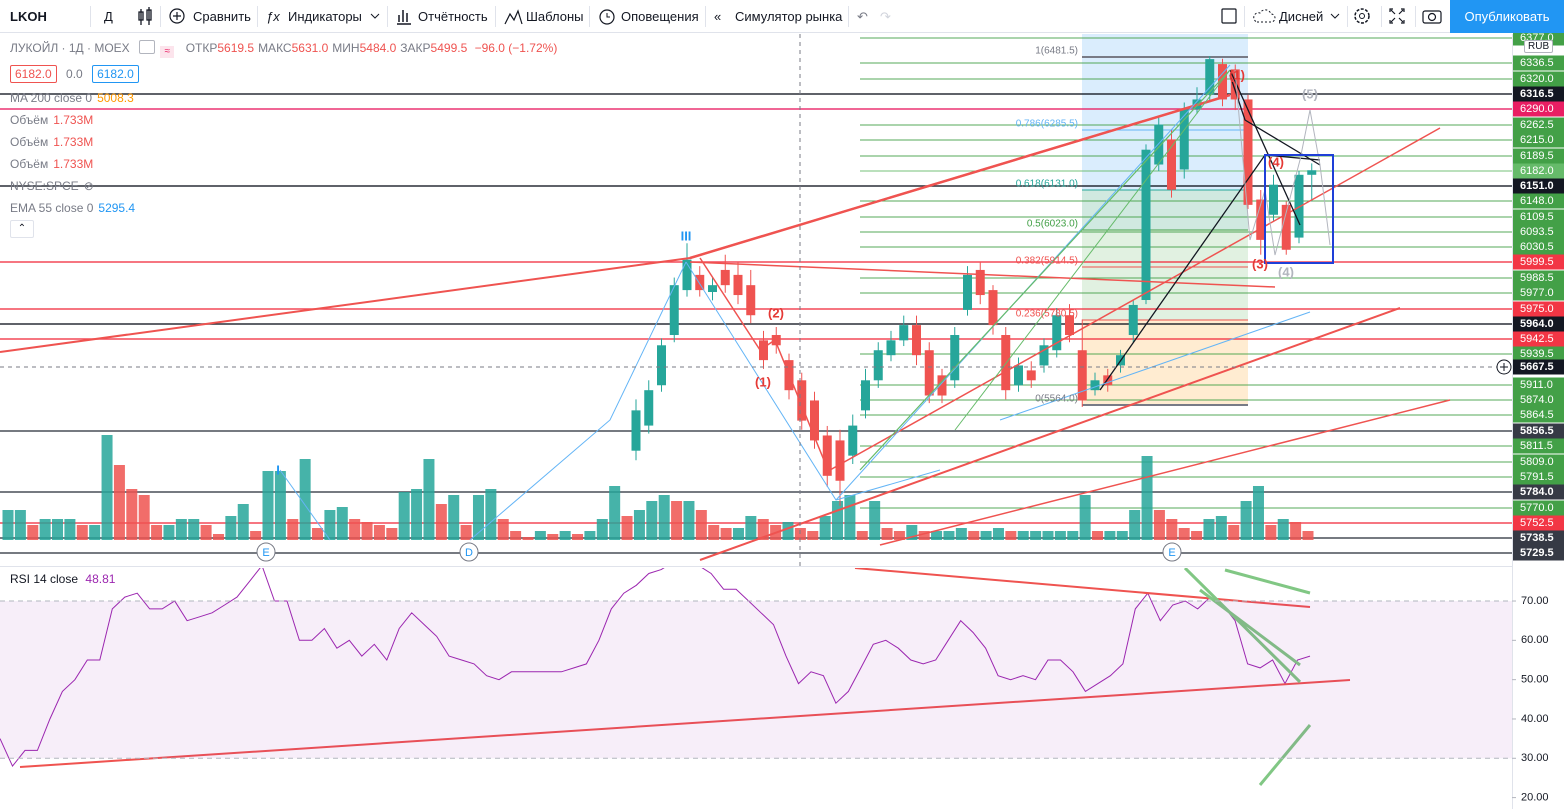 The image size is (1564, 809). Describe the element at coordinates (147, 47) in the screenshot. I see `legend-icon` at that location.